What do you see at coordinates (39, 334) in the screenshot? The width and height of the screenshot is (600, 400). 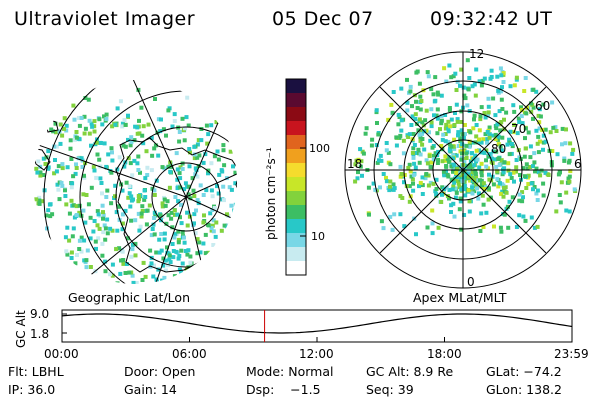 I see `alt-tick-1-8: 1.8` at bounding box center [39, 334].